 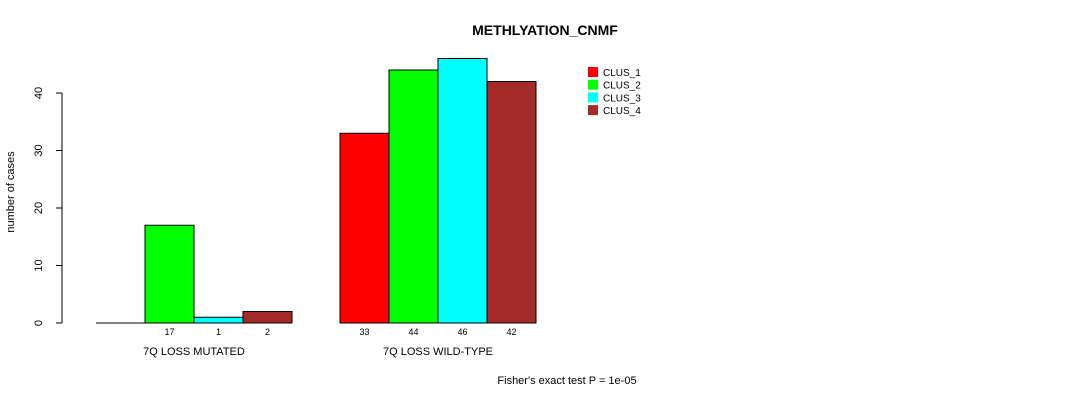 What do you see at coordinates (194, 352) in the screenshot?
I see `category-label: 7Q LOSS MUTATED` at bounding box center [194, 352].